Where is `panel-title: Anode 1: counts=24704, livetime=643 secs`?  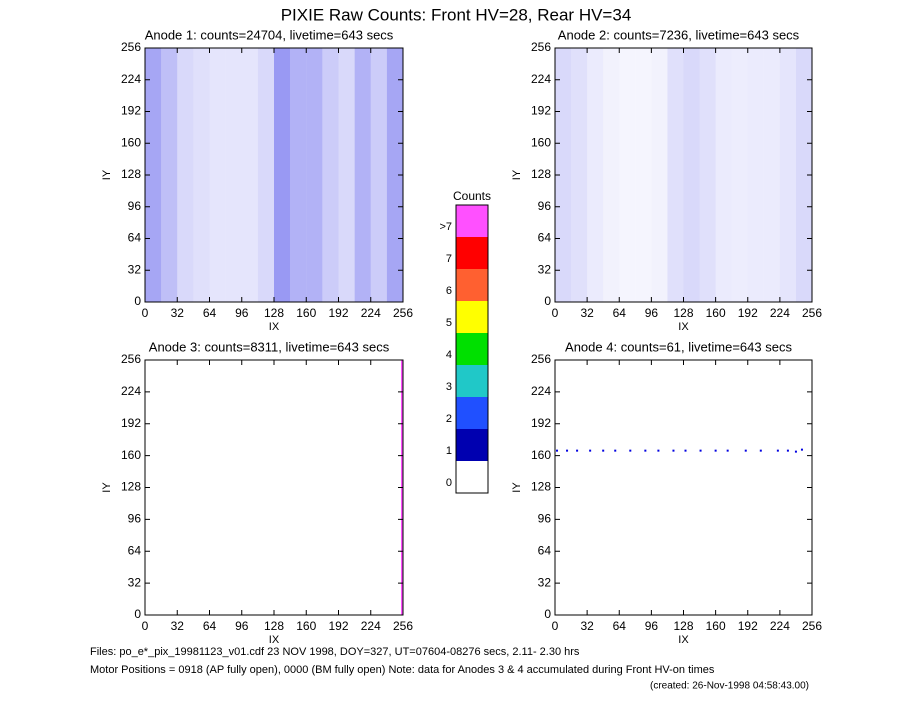 panel-title: Anode 1: counts=24704, livetime=643 secs is located at coordinates (269, 34).